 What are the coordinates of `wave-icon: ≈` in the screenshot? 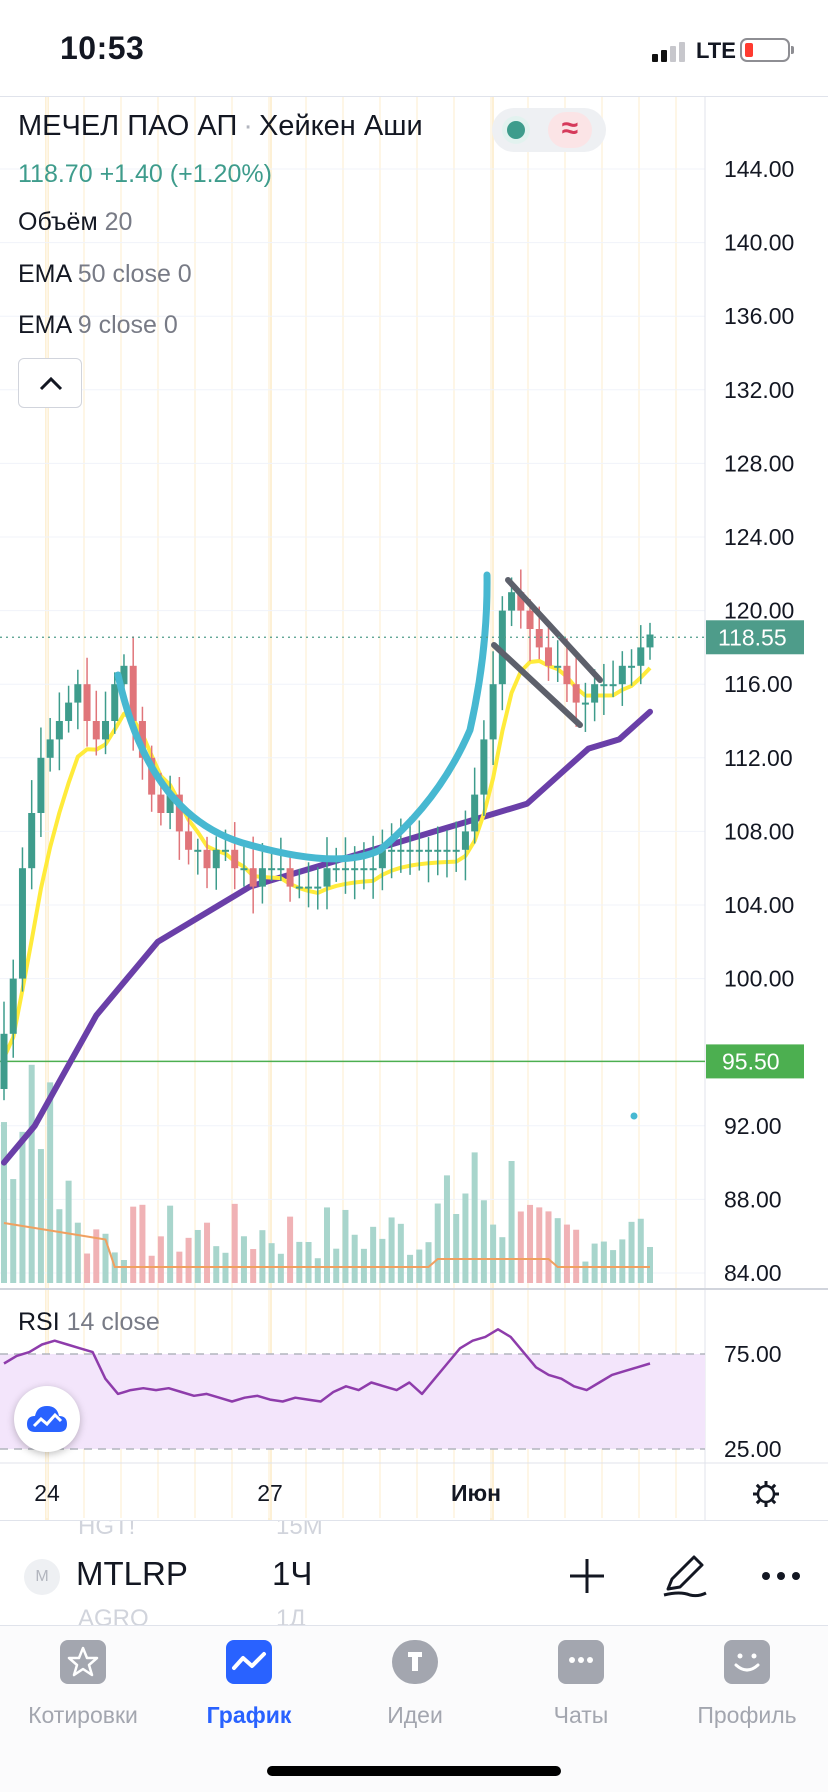 It's located at (570, 130).